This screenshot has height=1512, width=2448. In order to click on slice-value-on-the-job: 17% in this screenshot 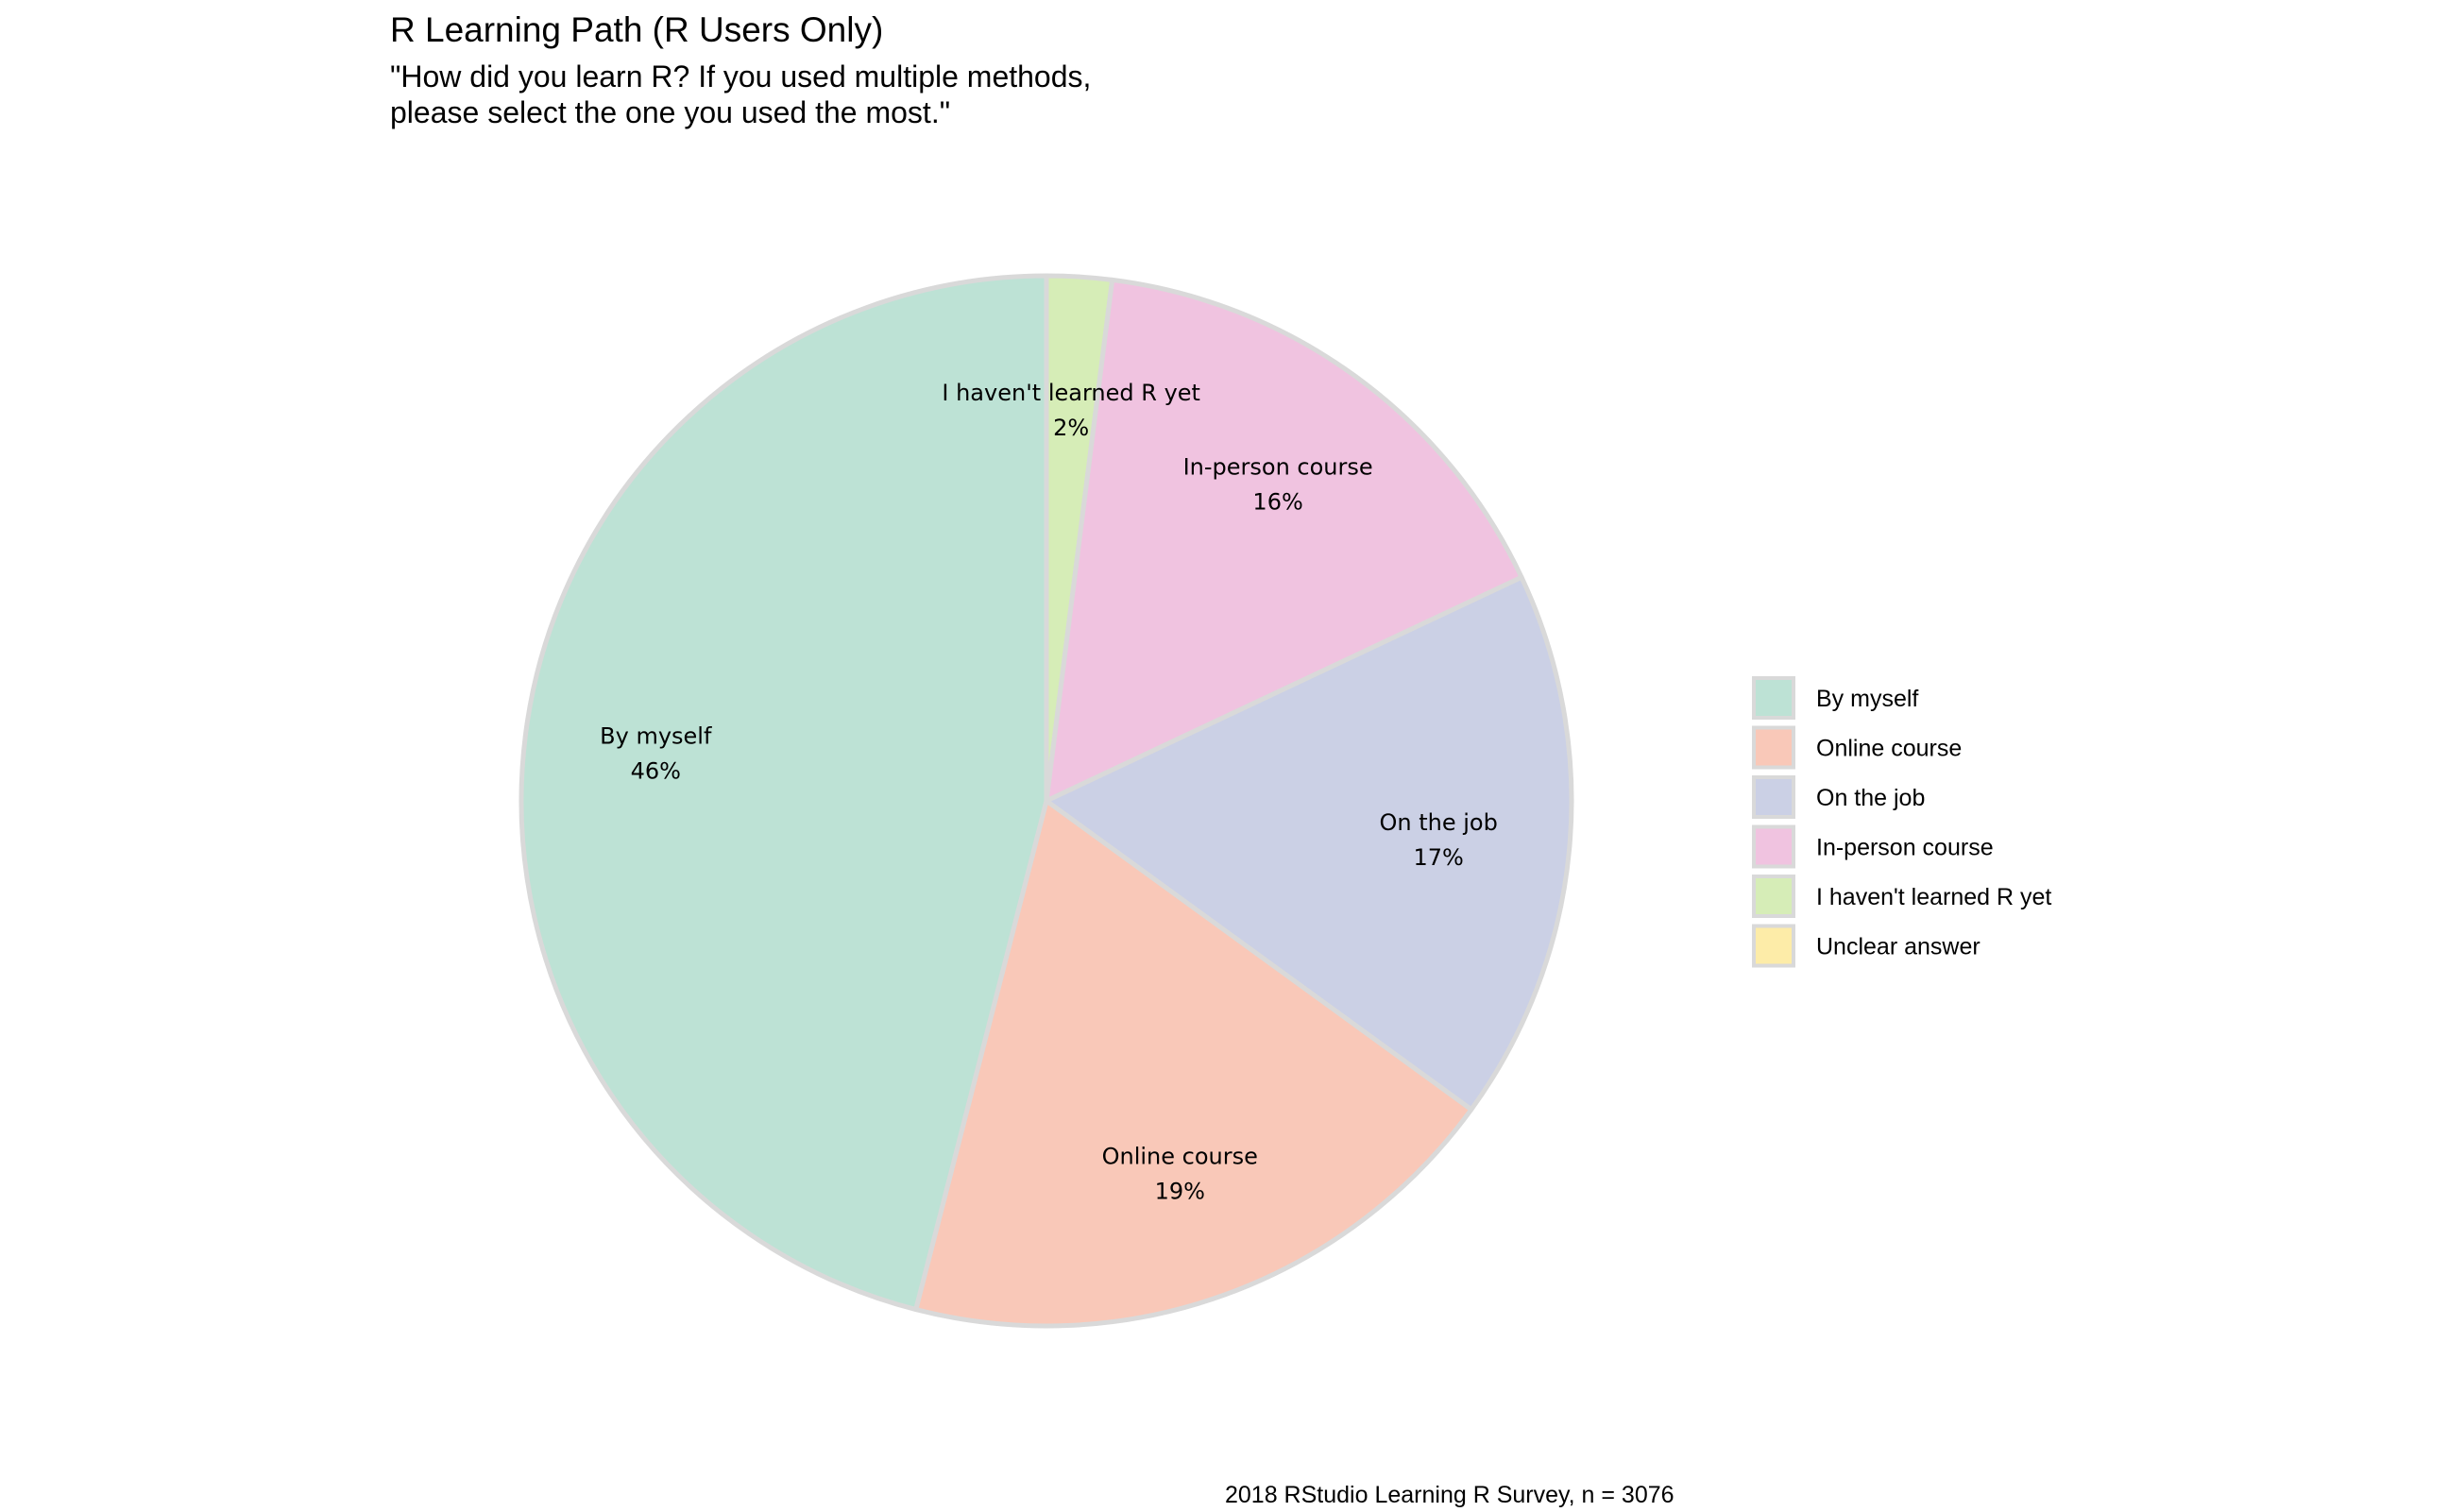, I will do `click(1438, 857)`.